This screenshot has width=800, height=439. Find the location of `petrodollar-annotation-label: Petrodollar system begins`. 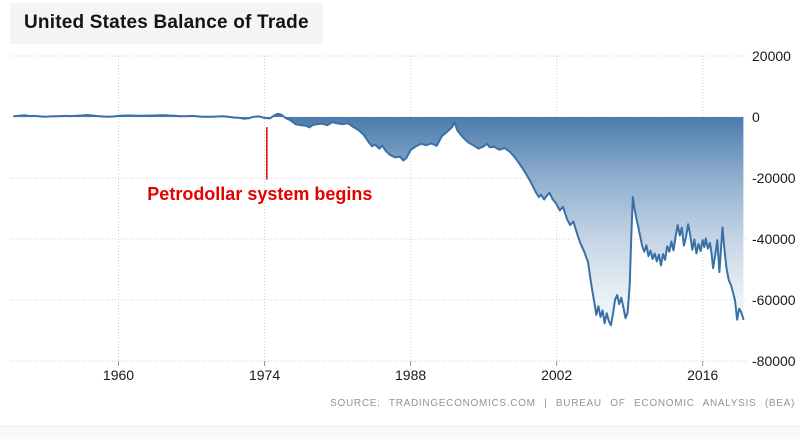

petrodollar-annotation-label: Petrodollar system begins is located at coordinates (260, 194).